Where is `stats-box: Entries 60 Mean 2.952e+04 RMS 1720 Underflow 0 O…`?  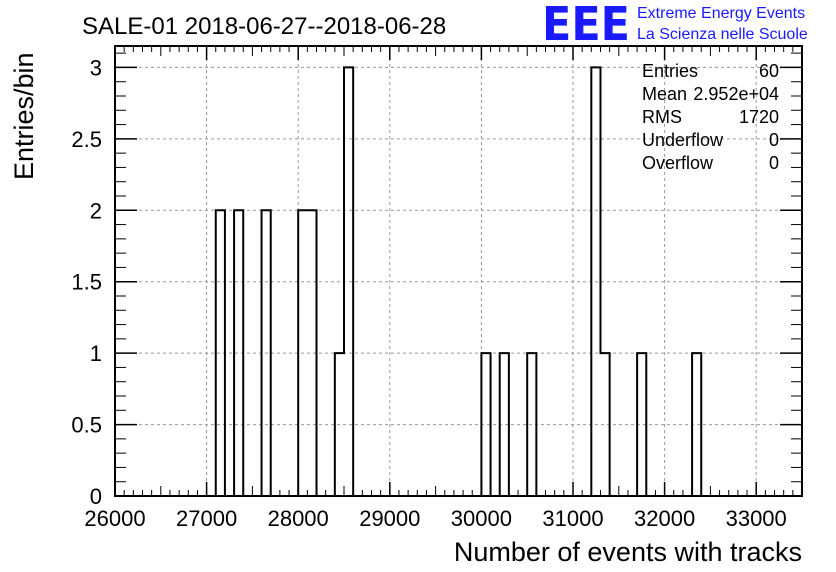 stats-box: Entries 60 Mean 2.952e+04 RMS 1720 Underflow 0 O… is located at coordinates (710, 117).